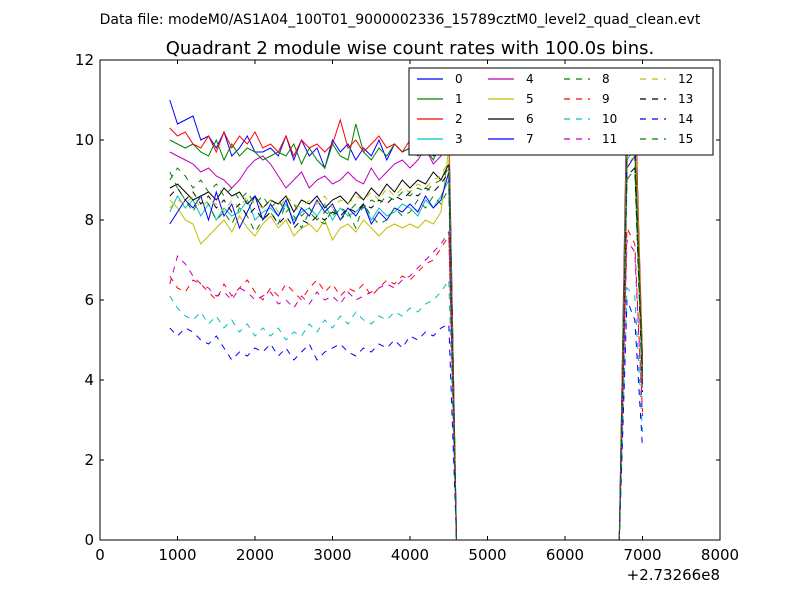 The image size is (800, 600). What do you see at coordinates (89, 380) in the screenshot?
I see `y-tick-label: 4` at bounding box center [89, 380].